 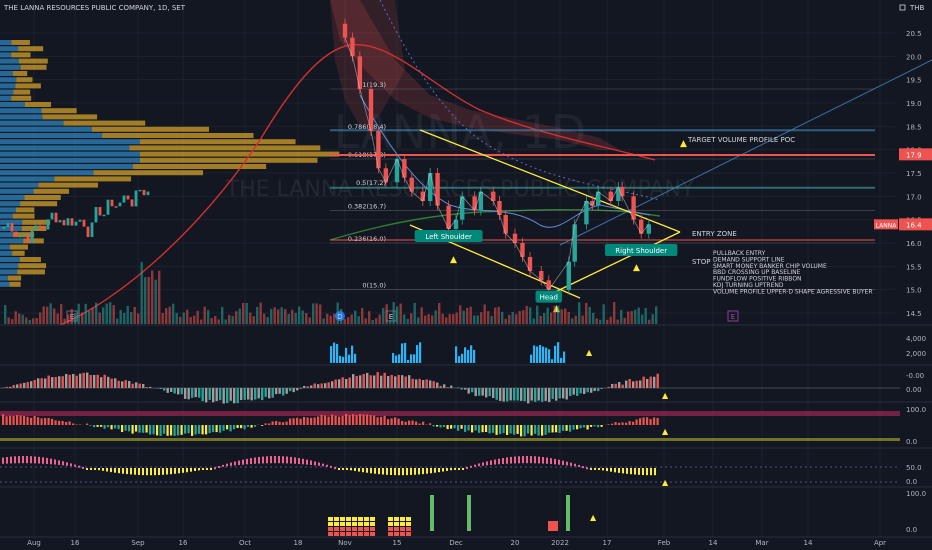 What do you see at coordinates (371, 183) in the screenshot?
I see `fib-level-label: 0.5(17.2)` at bounding box center [371, 183].